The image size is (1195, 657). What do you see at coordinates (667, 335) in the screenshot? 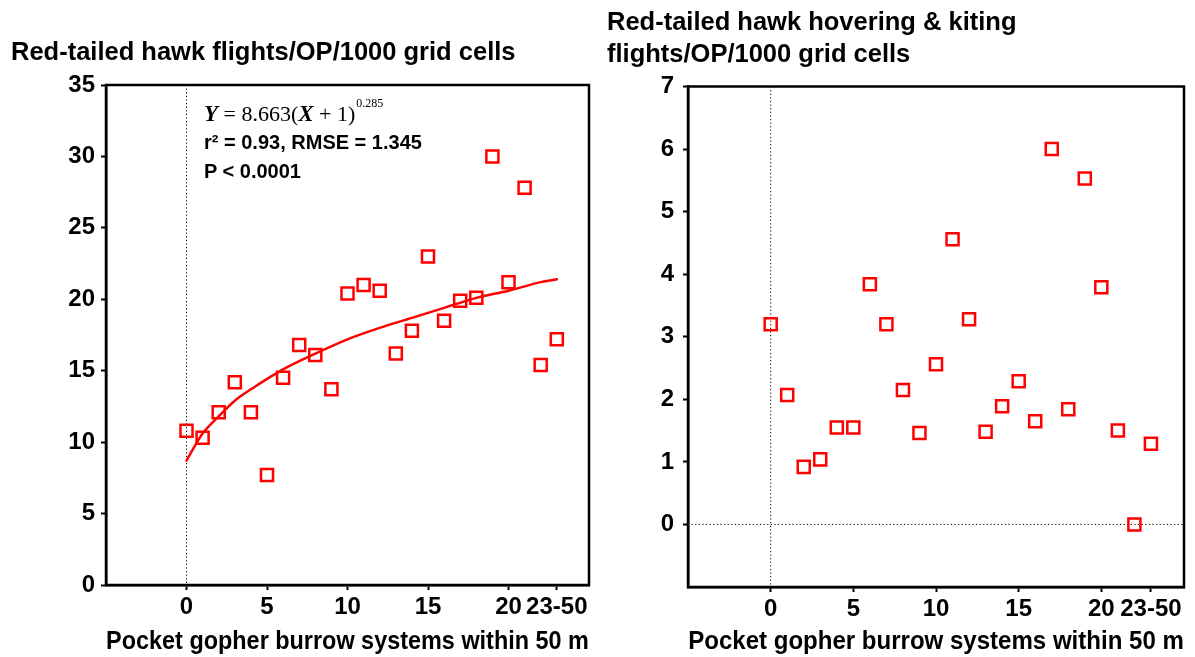
I see `y-tick-label: 3` at bounding box center [667, 335].